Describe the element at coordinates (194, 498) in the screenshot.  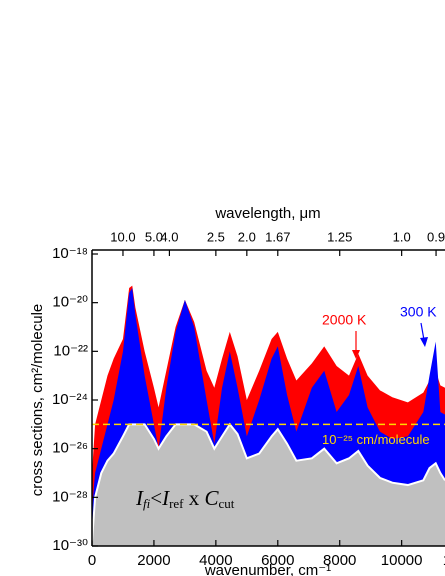
I see `cutoff-label-part: x` at that location.